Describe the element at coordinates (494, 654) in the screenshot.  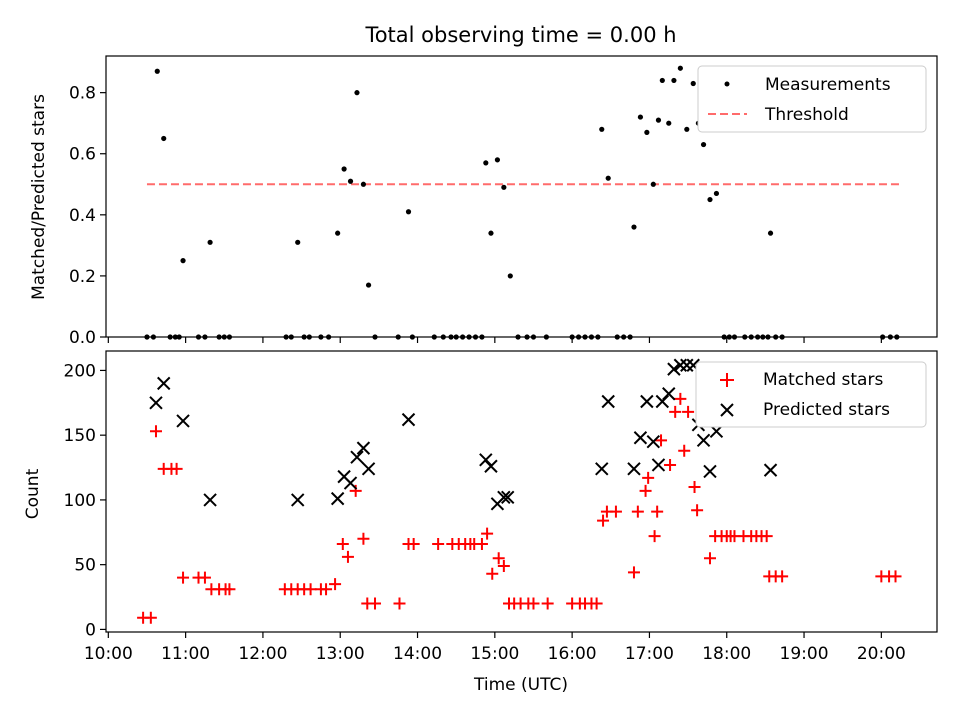
I see `bottom-xtick-label: 15:00` at that location.